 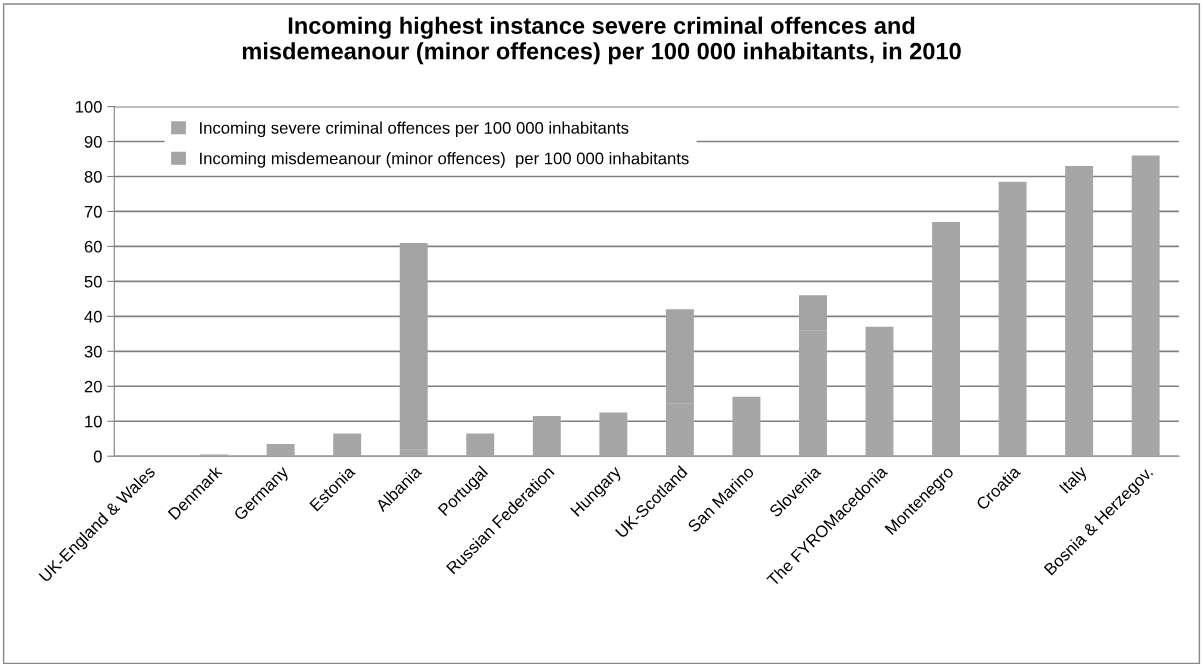 I want to click on legend-label: Incoming severe criminal offences per 100 000 inhabitants, so click(x=414, y=129).